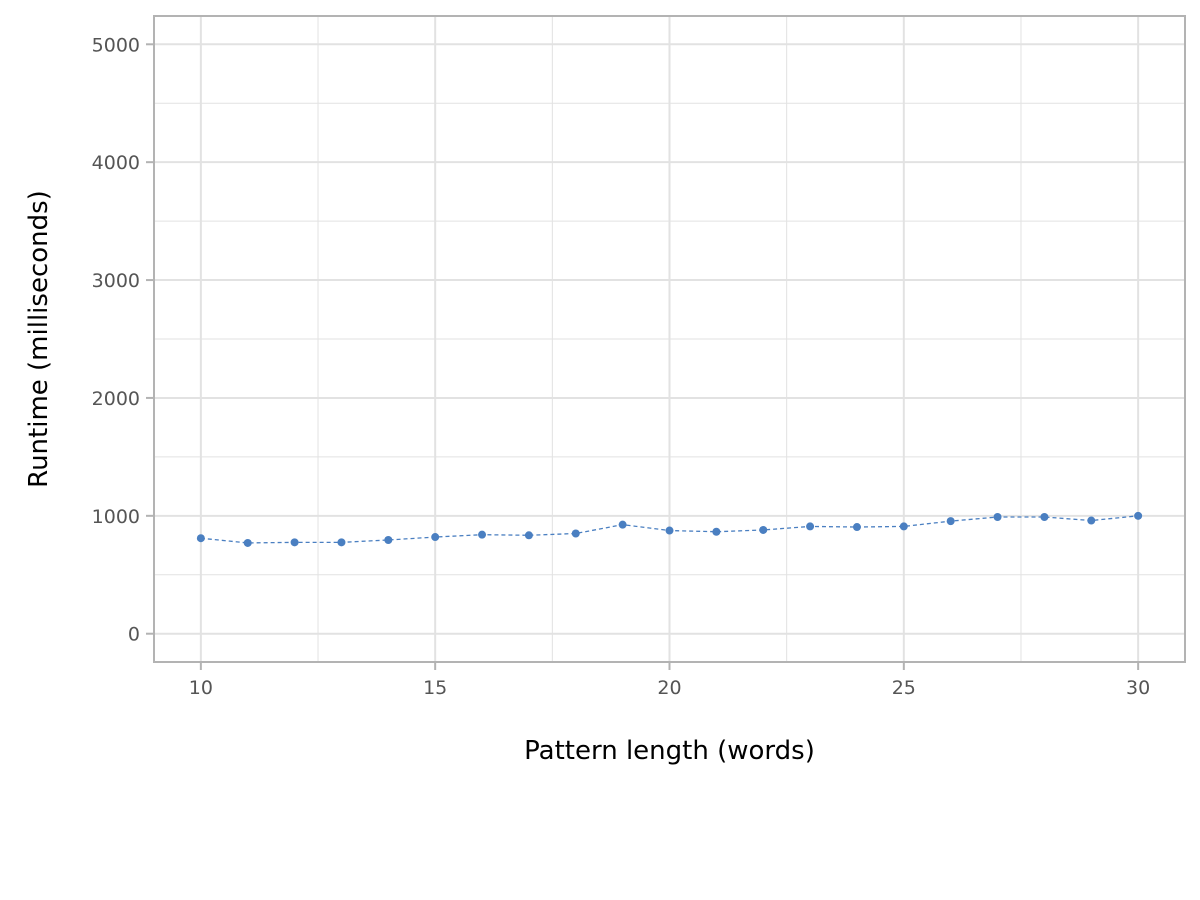 Image resolution: width=1200 pixels, height=900 pixels. What do you see at coordinates (134, 635) in the screenshot?
I see `y-tick-label: 0` at bounding box center [134, 635].